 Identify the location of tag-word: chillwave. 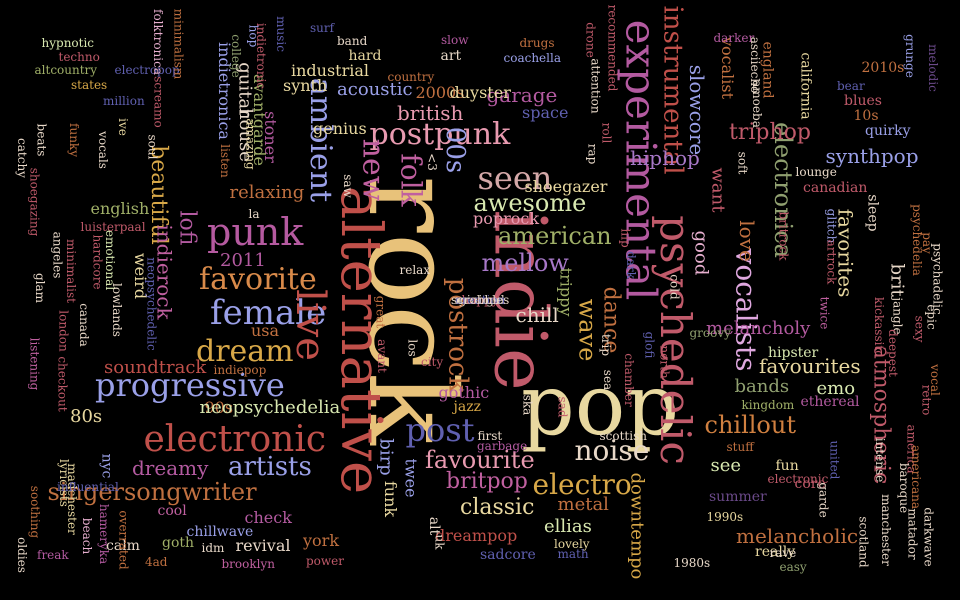
(220, 532).